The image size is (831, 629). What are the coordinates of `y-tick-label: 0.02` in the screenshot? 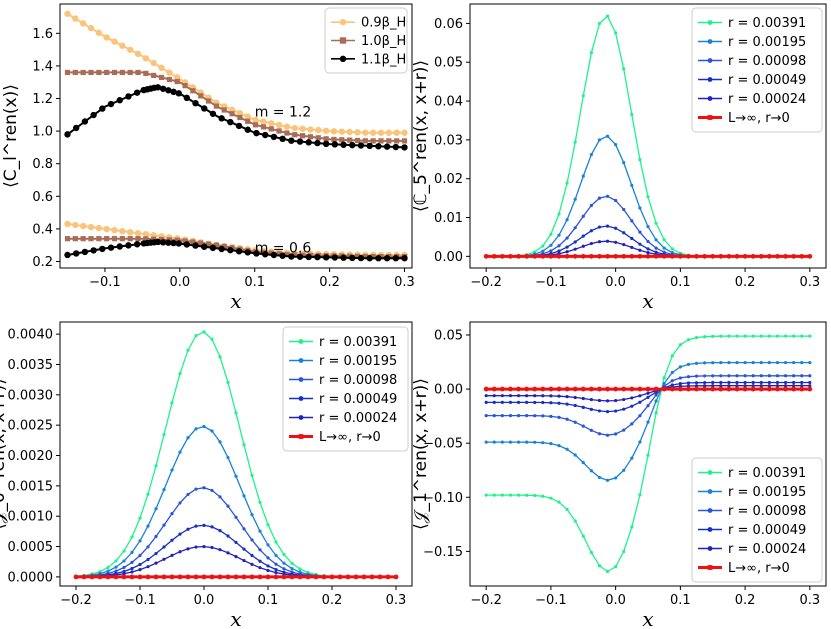 It's located at (448, 179).